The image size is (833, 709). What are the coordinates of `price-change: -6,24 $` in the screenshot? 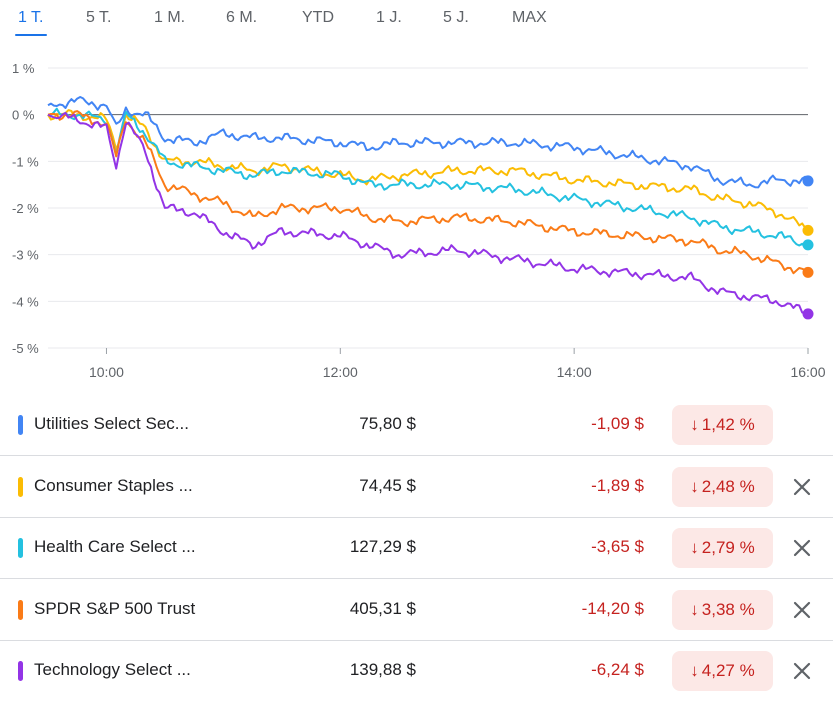 It's located at (617, 669).